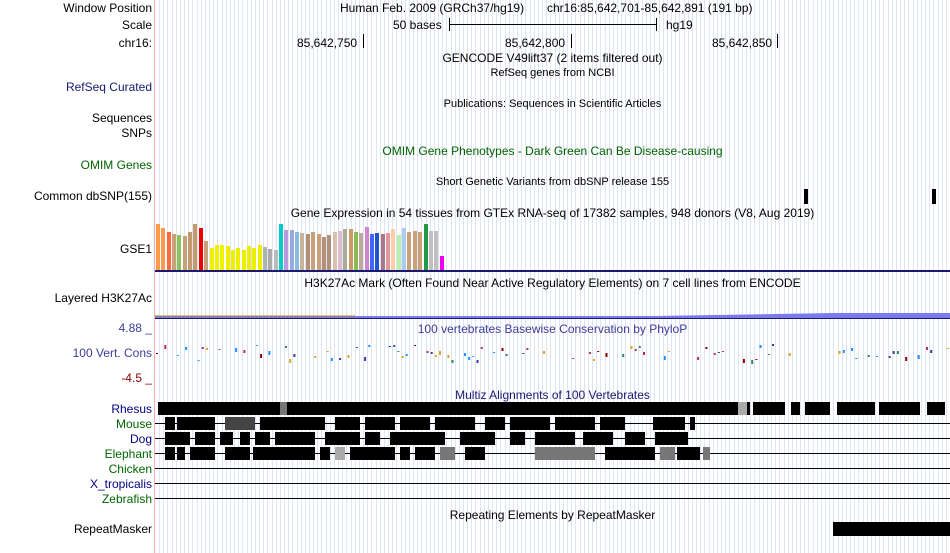 The height and width of the screenshot is (553, 950). What do you see at coordinates (131, 409) in the screenshot?
I see `label-rhesus: Rhesus` at bounding box center [131, 409].